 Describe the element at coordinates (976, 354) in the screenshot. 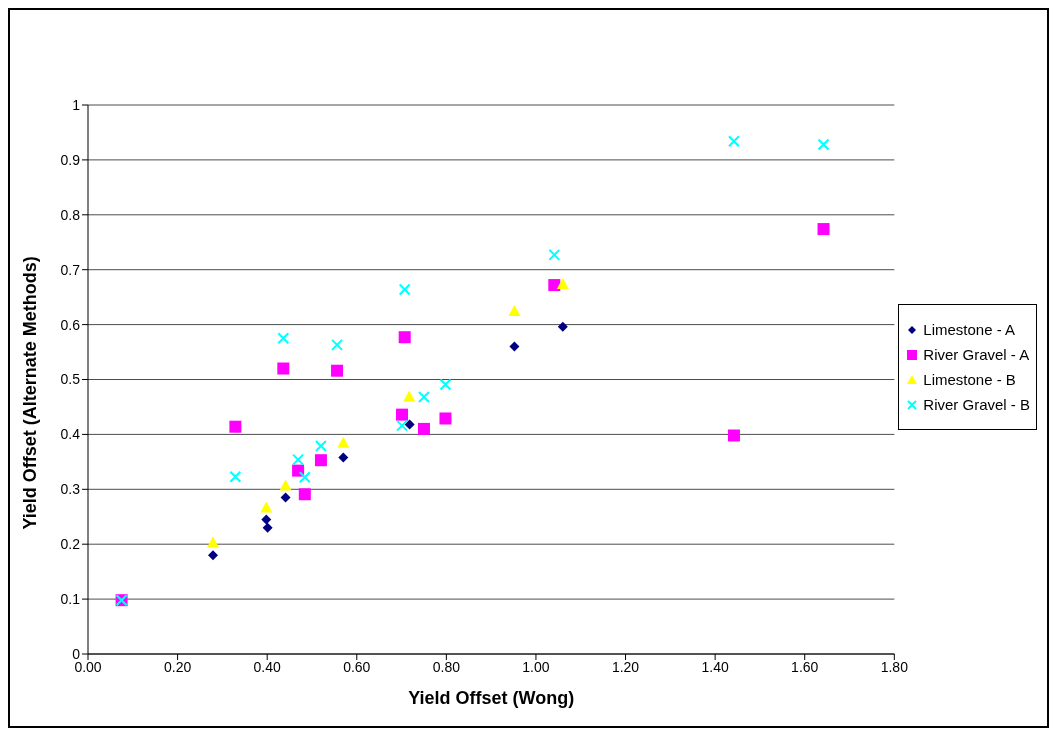

I see `legend-label: River Gravel - A` at that location.